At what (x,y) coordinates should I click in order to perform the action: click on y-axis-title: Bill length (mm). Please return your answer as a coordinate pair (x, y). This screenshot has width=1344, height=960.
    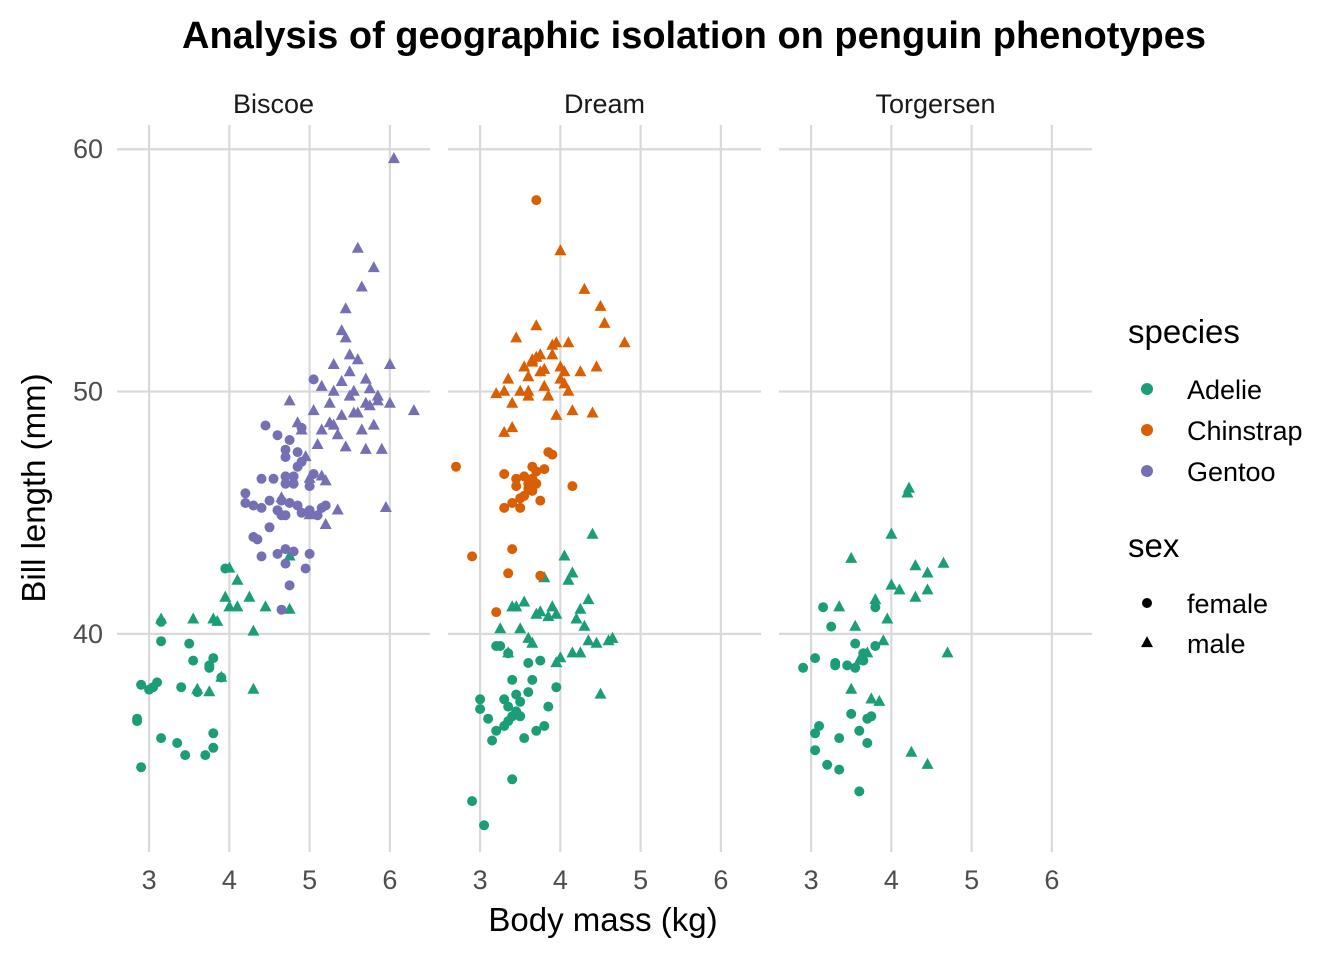
    Looking at the image, I should click on (33, 487).